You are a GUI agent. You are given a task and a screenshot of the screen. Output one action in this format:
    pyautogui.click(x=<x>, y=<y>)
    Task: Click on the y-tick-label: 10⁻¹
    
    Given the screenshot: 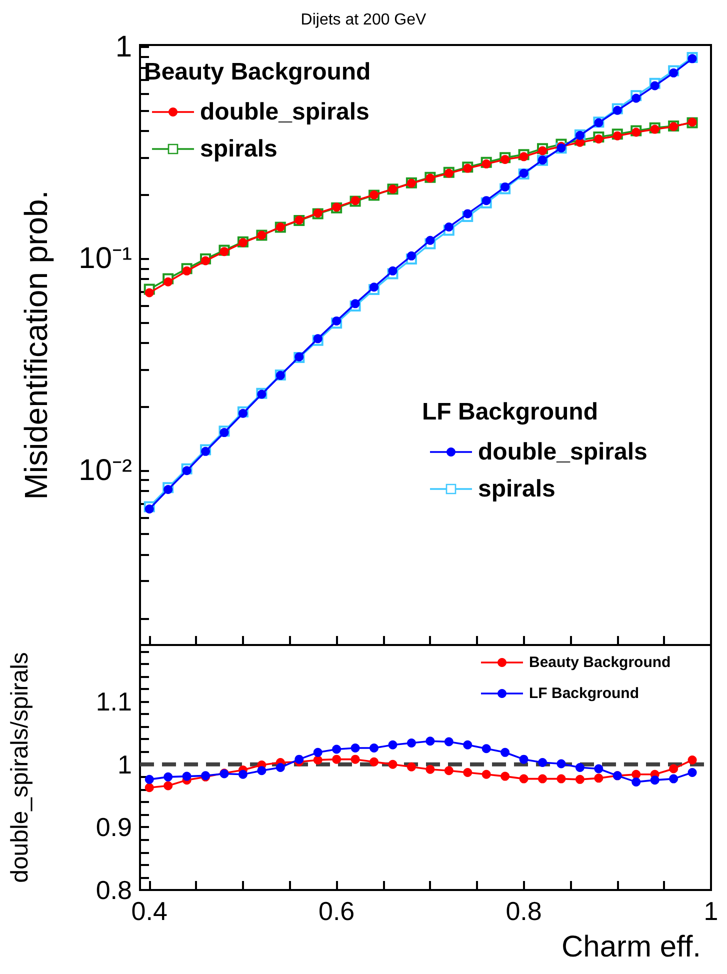 What is the action you would take?
    pyautogui.click(x=105, y=259)
    